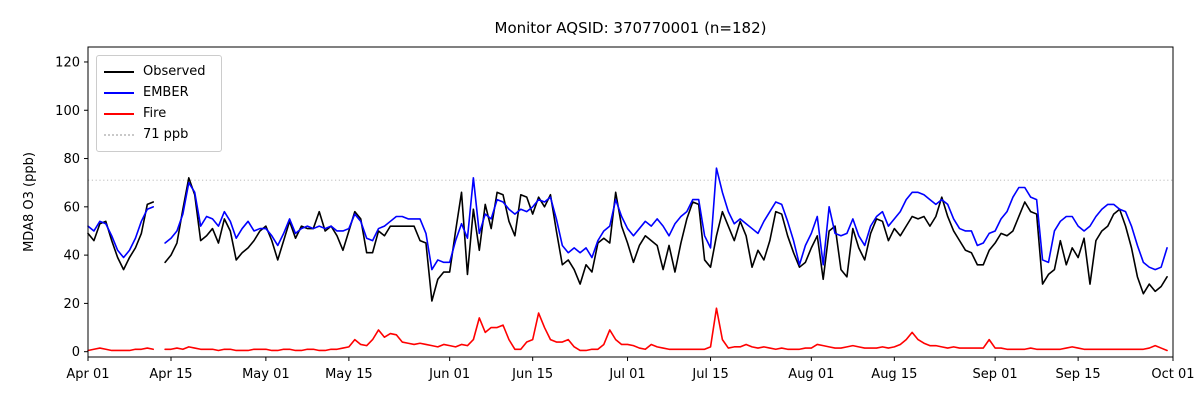  I want to click on x-tick-label: May 01, so click(266, 374).